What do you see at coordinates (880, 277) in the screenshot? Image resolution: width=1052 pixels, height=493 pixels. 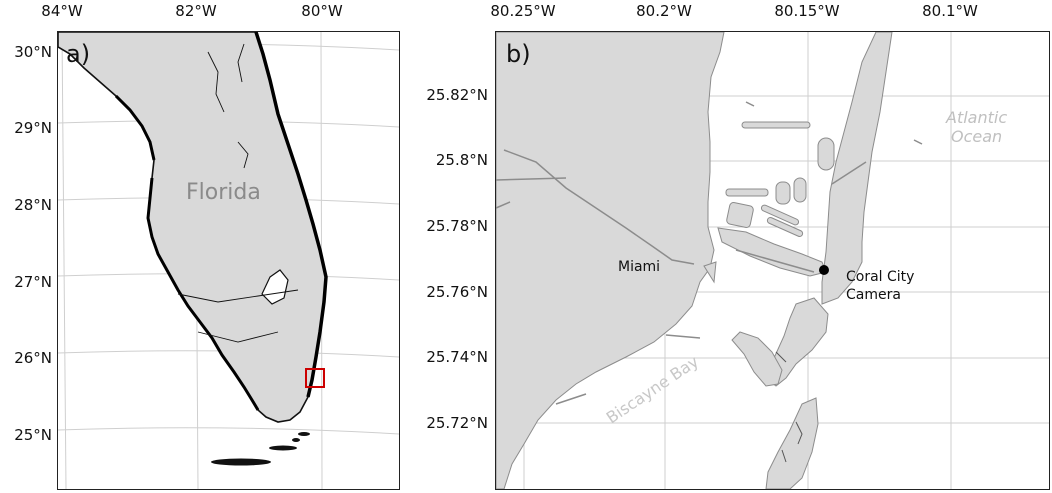 I see `camera-label-line1: Coral City` at bounding box center [880, 277].